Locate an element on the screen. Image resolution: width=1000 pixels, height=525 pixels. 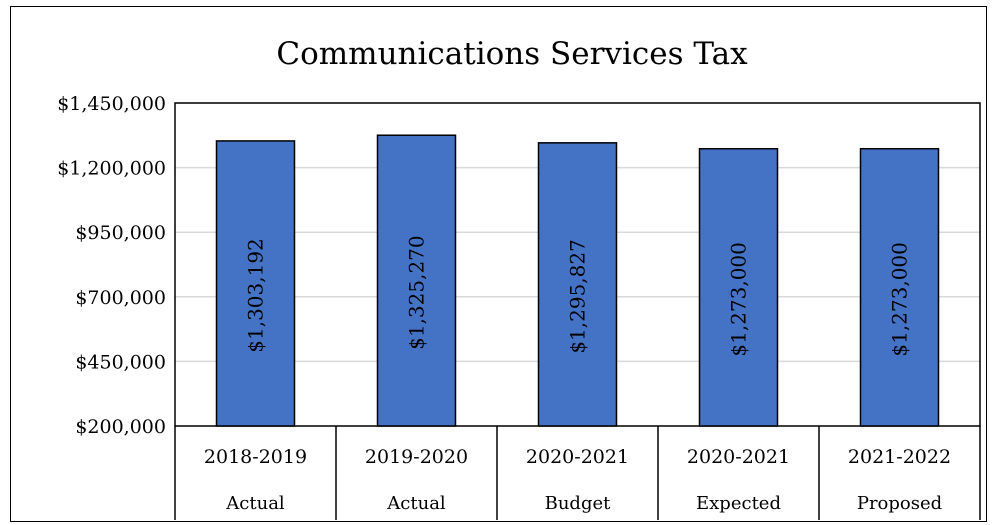
y-tick-label: $700,000 is located at coordinates (120, 298).